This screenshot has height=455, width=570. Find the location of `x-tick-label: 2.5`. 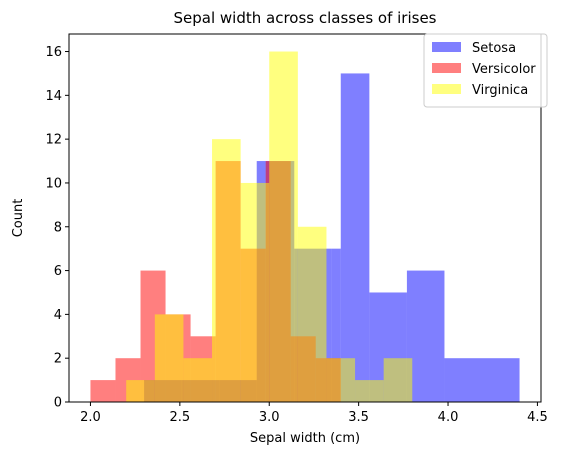

x-tick-label: 2.5 is located at coordinates (180, 417).